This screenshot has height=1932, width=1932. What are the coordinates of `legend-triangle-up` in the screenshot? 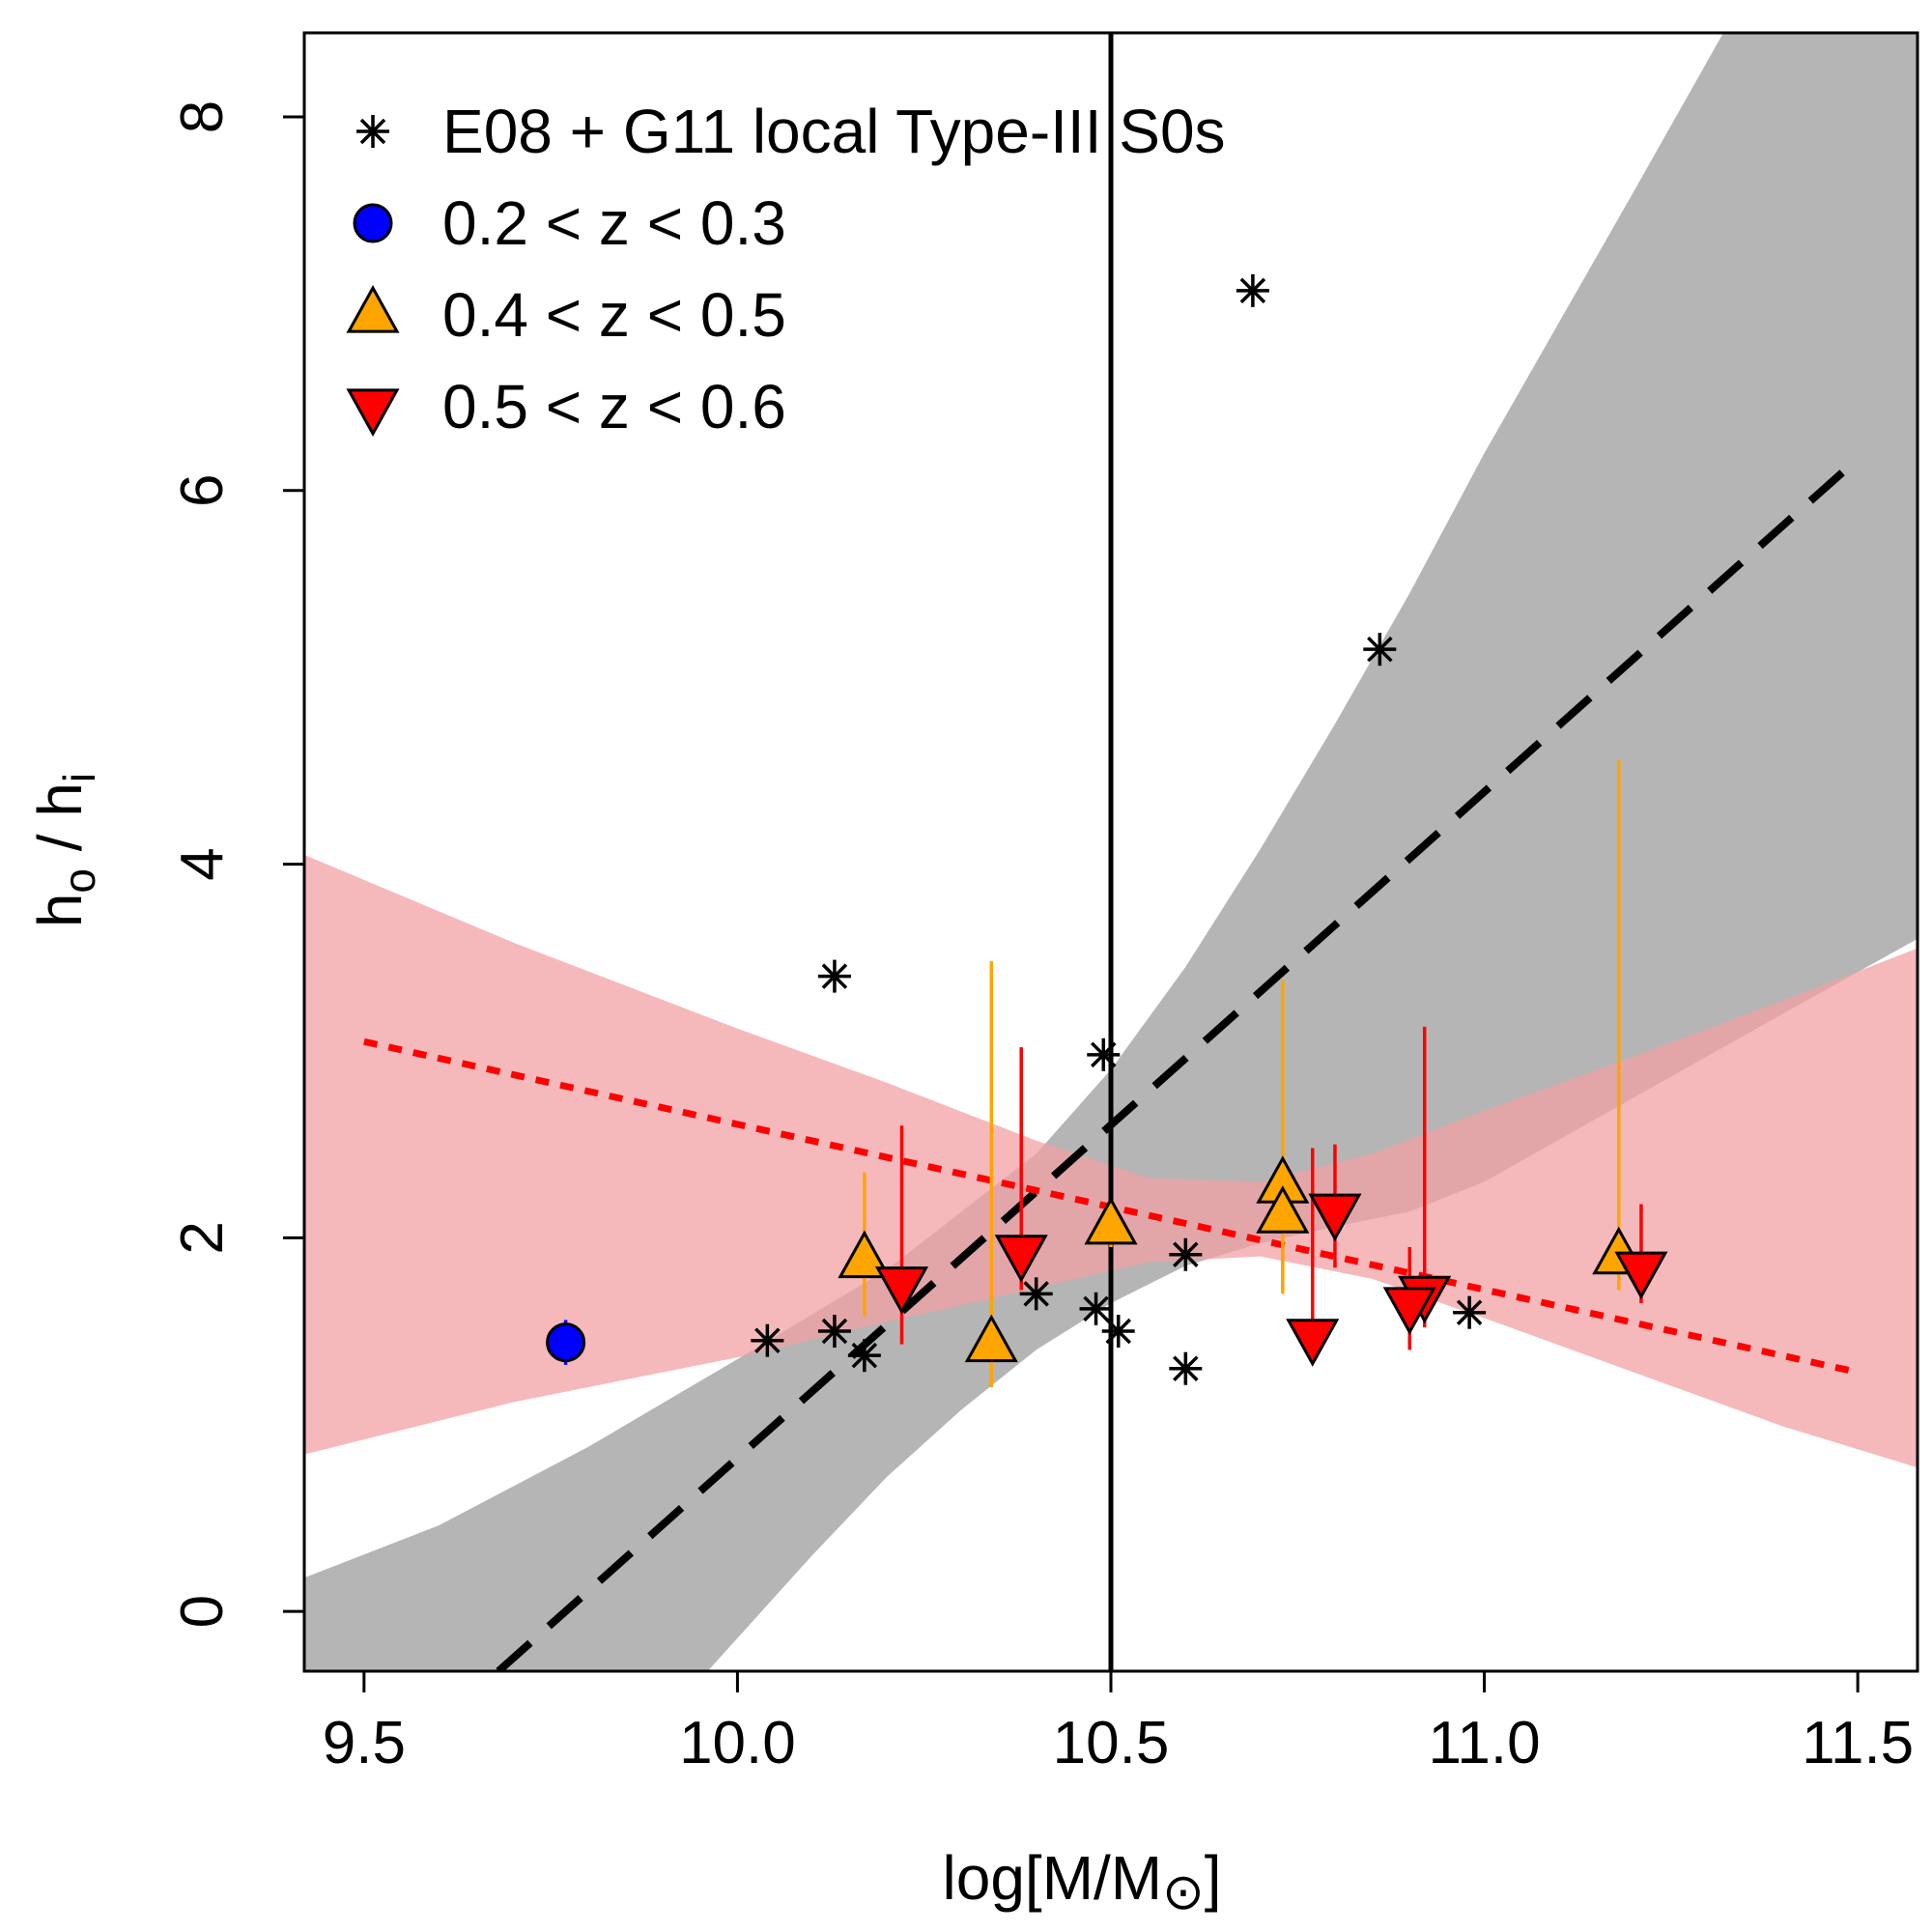 It's located at (373, 309).